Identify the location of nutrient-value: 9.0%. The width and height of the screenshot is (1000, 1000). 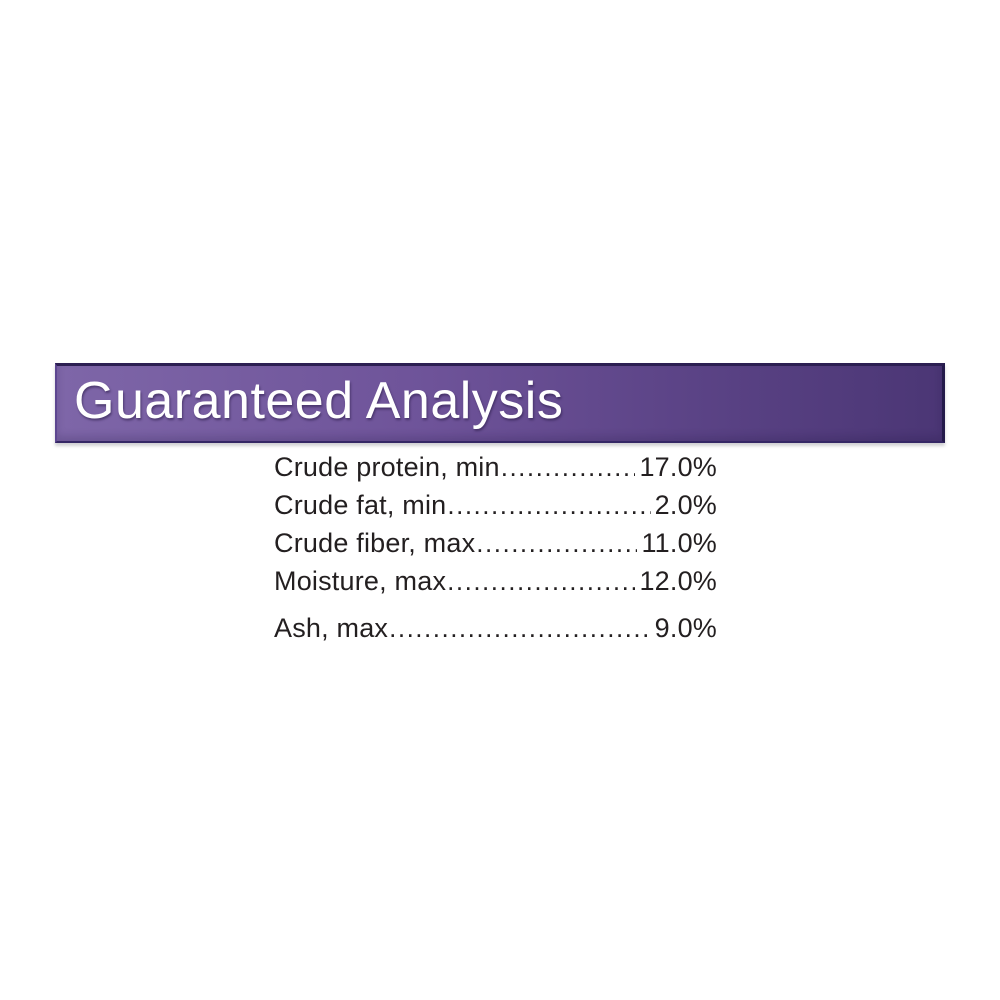
(685, 628).